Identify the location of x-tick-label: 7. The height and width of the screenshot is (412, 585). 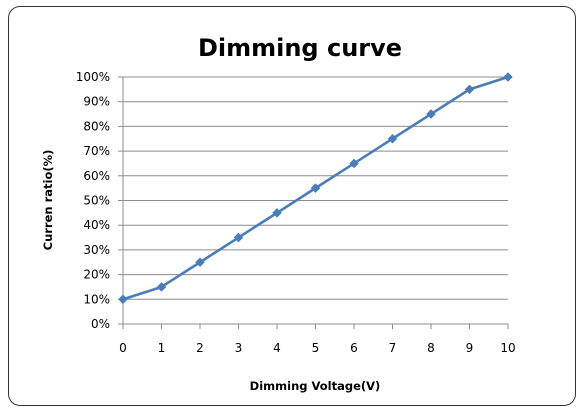
(393, 348).